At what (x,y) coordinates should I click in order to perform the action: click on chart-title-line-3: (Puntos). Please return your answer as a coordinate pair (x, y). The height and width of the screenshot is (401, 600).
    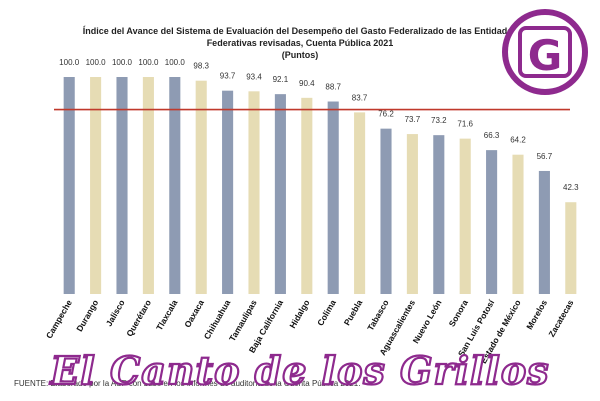
    Looking at the image, I should click on (300, 55).